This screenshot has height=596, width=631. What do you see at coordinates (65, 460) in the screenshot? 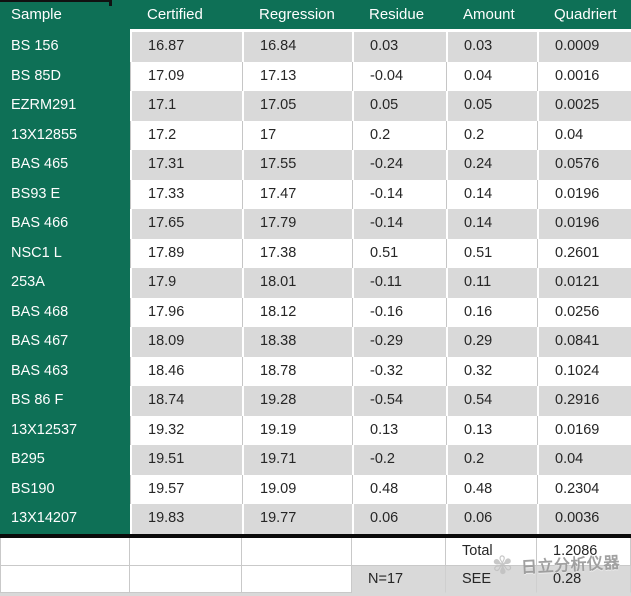
I see `sample-cell: B295` at bounding box center [65, 460].